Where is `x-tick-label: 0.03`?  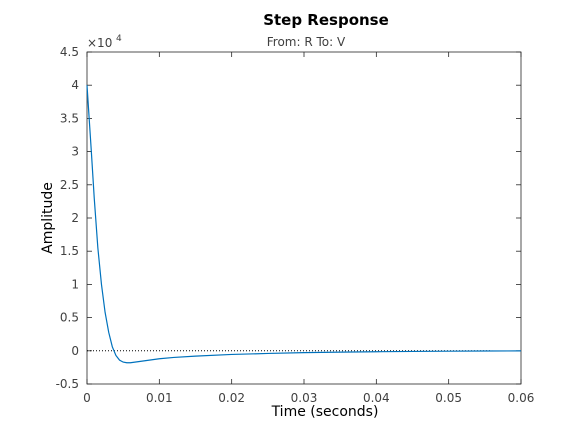 x-tick-label: 0.03 is located at coordinates (304, 398).